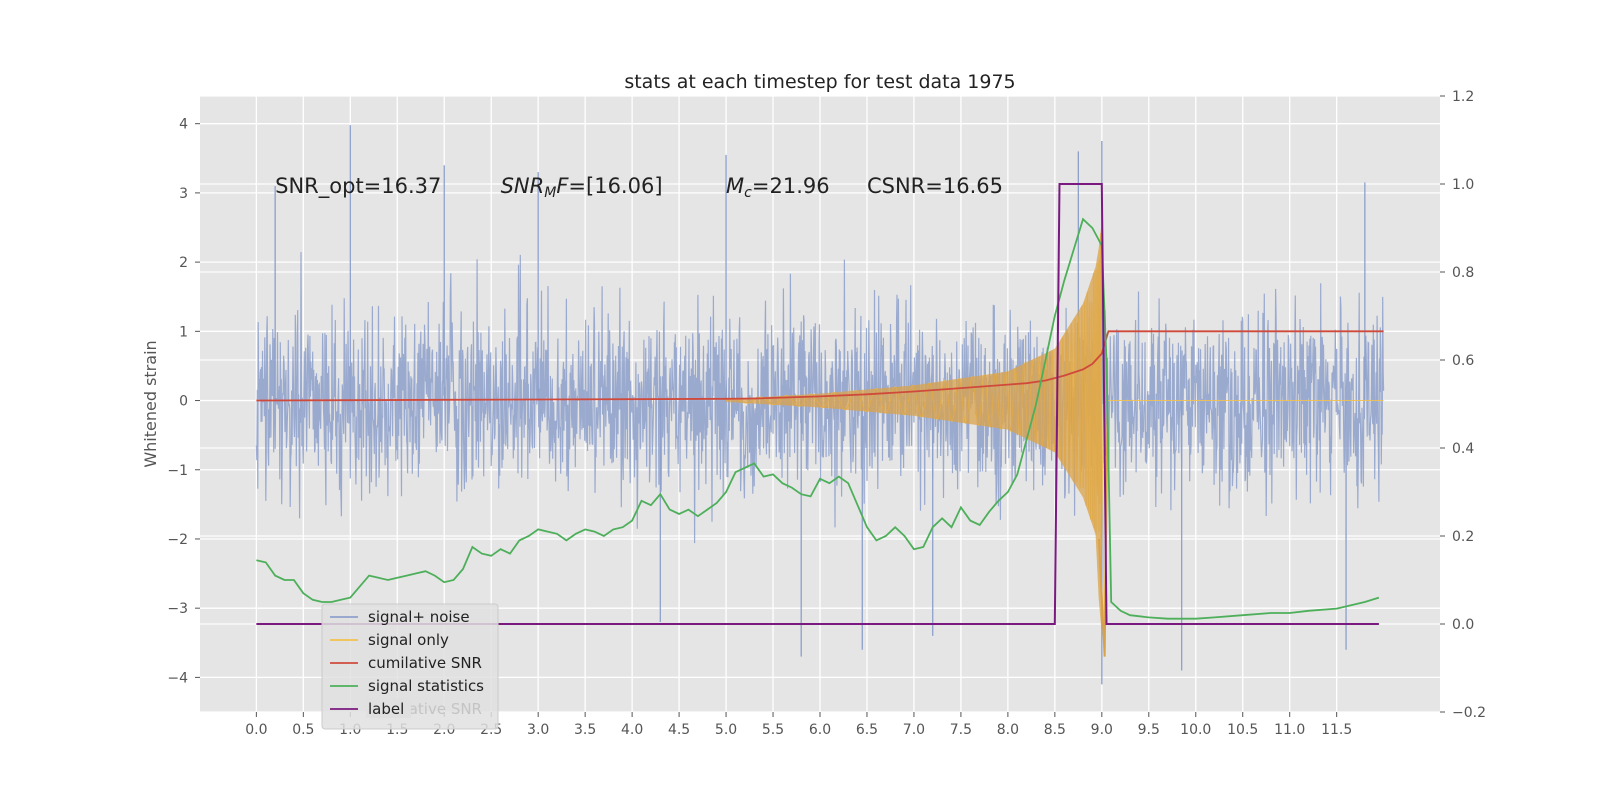  Describe the element at coordinates (177, 678) in the screenshot. I see `y-tick-label: −4` at that location.